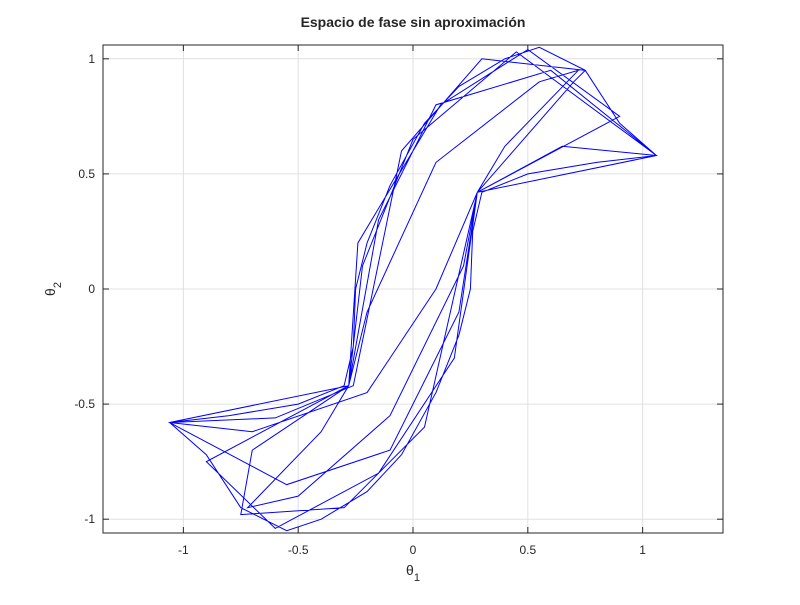  I want to click on y-axis-label: θ2, so click(53, 289).